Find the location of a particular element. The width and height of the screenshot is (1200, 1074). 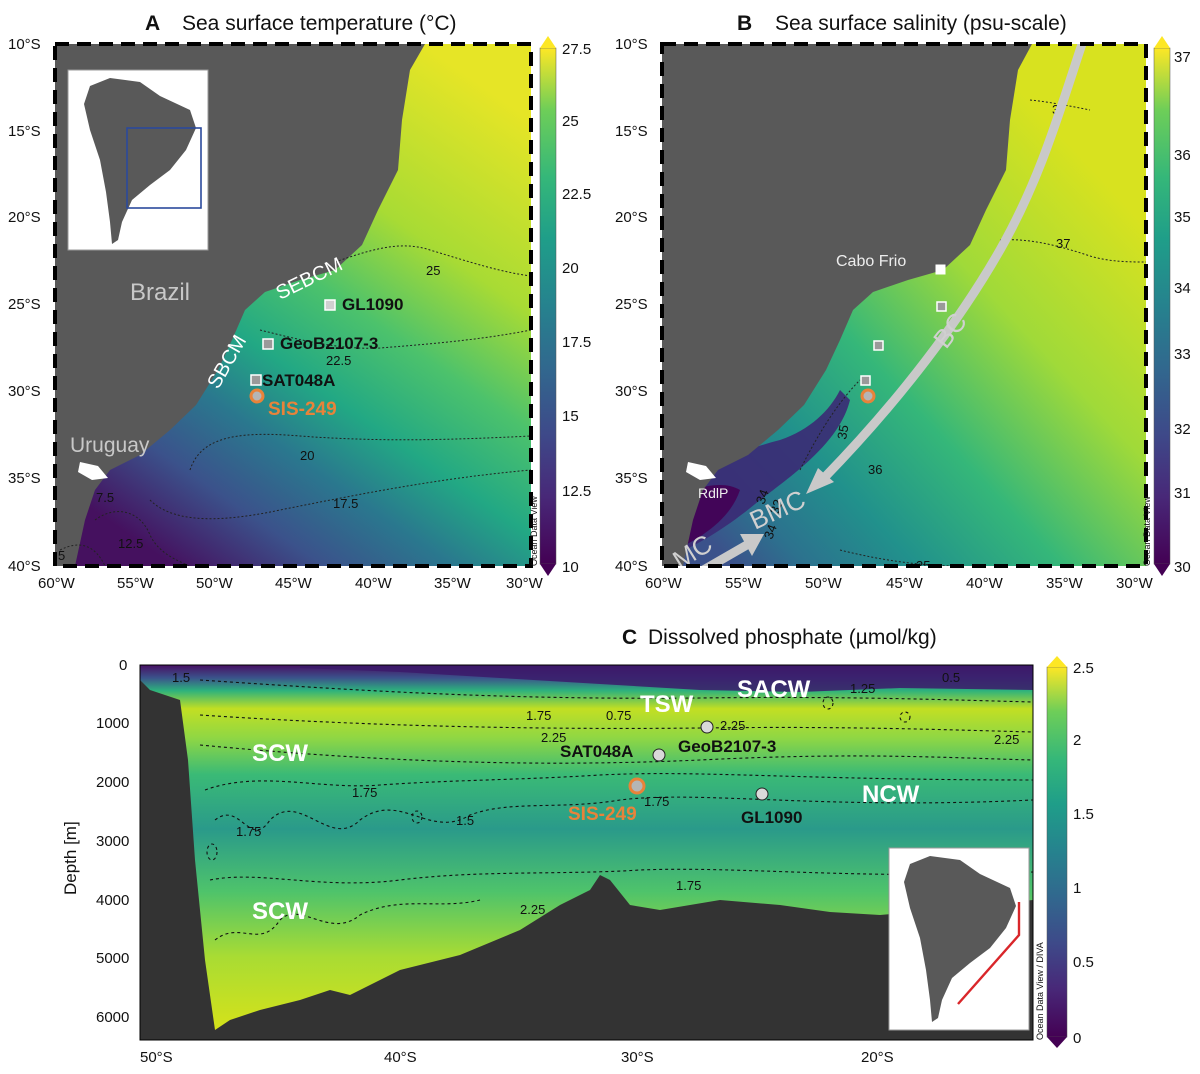

panel-a-lon-axis: 60°W 55°W 50°W 45°W 40°W 35°W 30°W is located at coordinates (291, 583).